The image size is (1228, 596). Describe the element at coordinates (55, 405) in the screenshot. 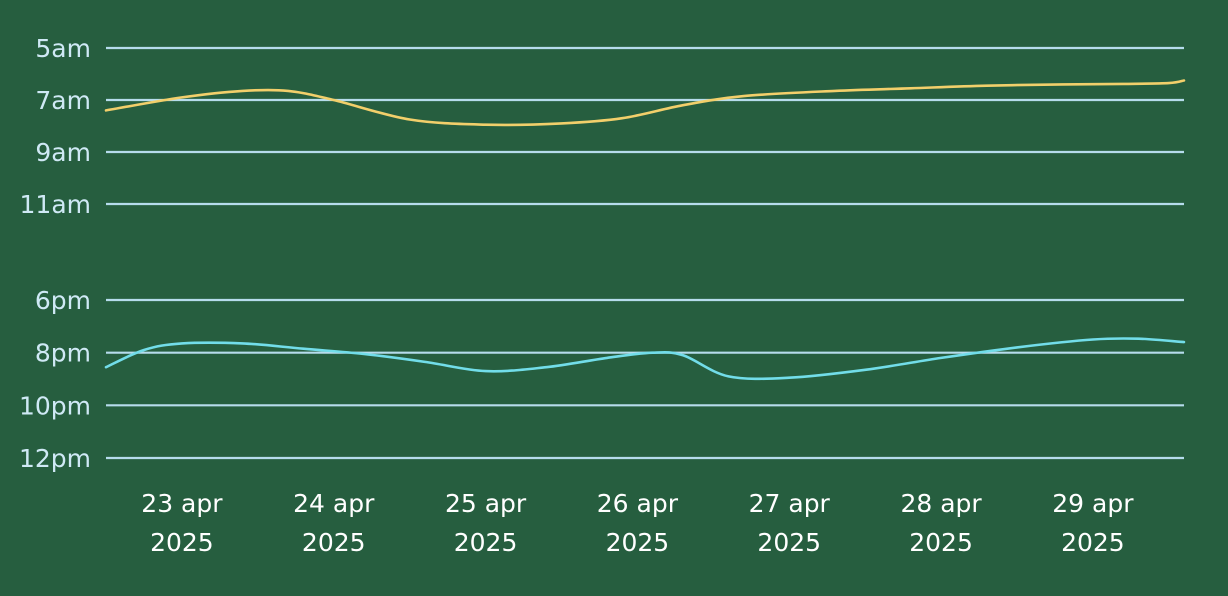

I see `y-tick-label: 10pm` at that location.